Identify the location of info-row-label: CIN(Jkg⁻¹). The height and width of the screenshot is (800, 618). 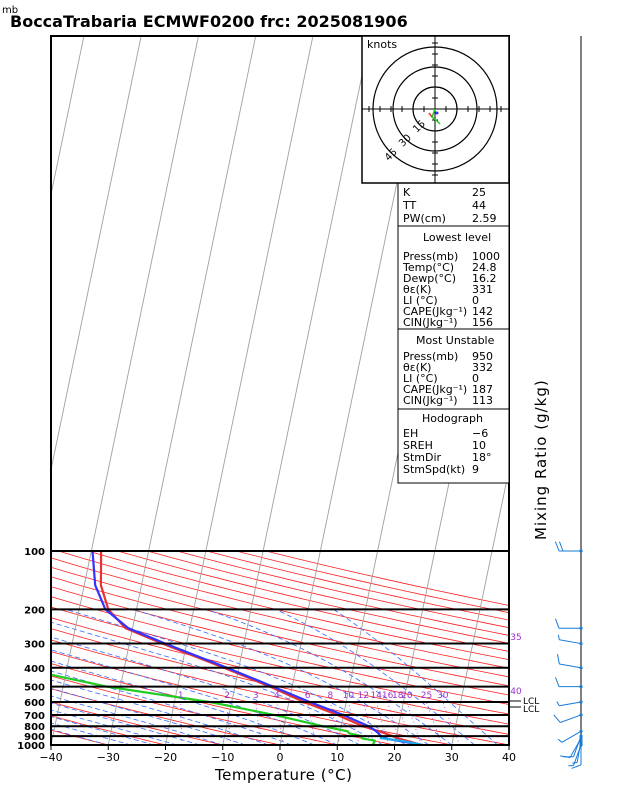
(430, 322).